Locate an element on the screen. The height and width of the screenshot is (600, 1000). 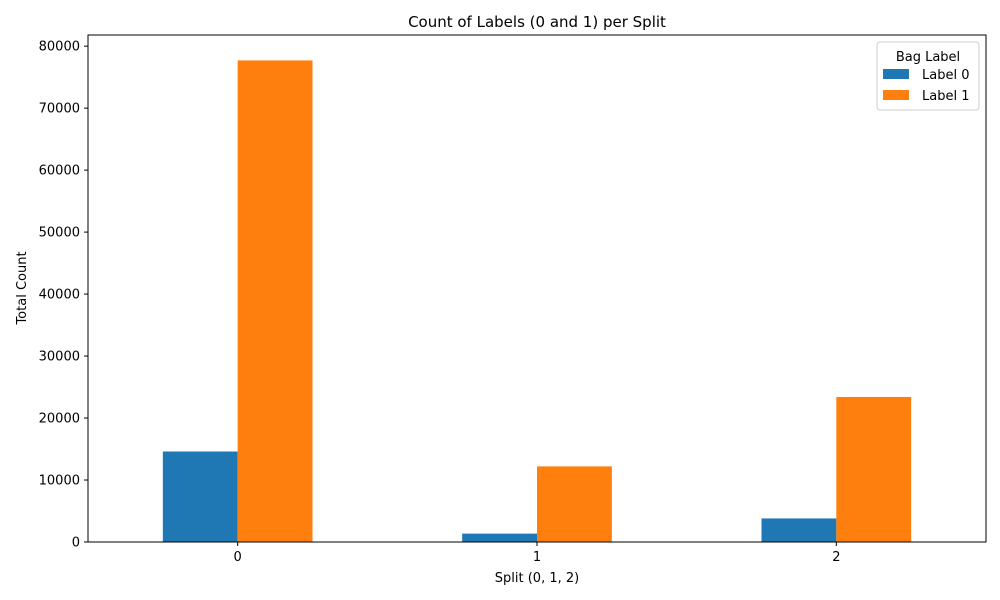
y-tick-label-30000: 30000 is located at coordinates (59, 357).